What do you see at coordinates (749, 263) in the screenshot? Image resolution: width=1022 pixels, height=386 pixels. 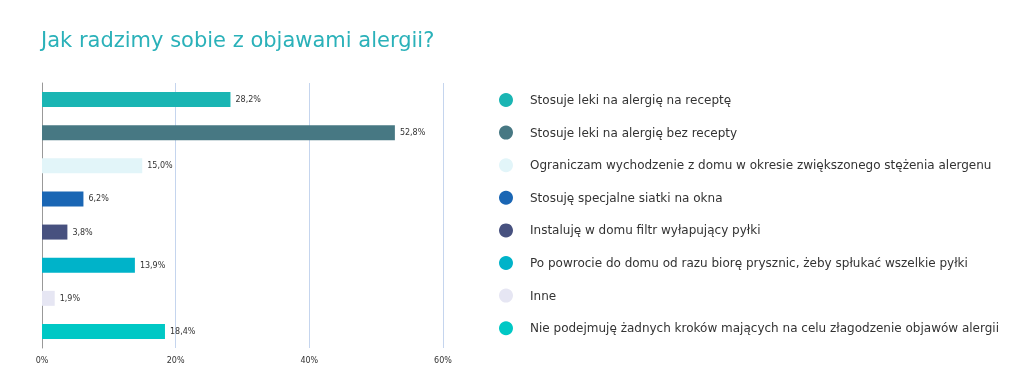 I see `legend-label: Po powrocie do domu od razu biorę prysznic, żeby spłukać wszelkie pyłki` at bounding box center [749, 263].